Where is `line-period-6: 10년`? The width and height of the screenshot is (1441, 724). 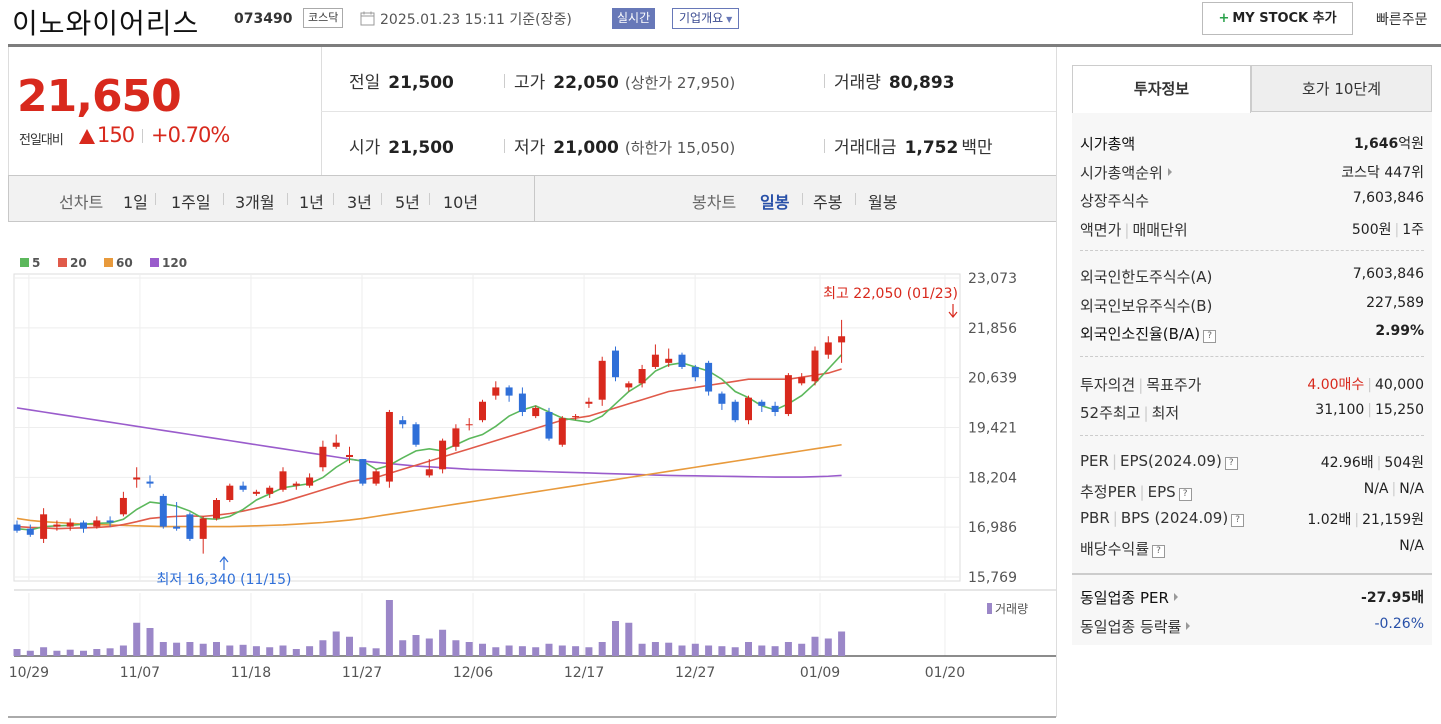 line-period-6: 10년 is located at coordinates (461, 202).